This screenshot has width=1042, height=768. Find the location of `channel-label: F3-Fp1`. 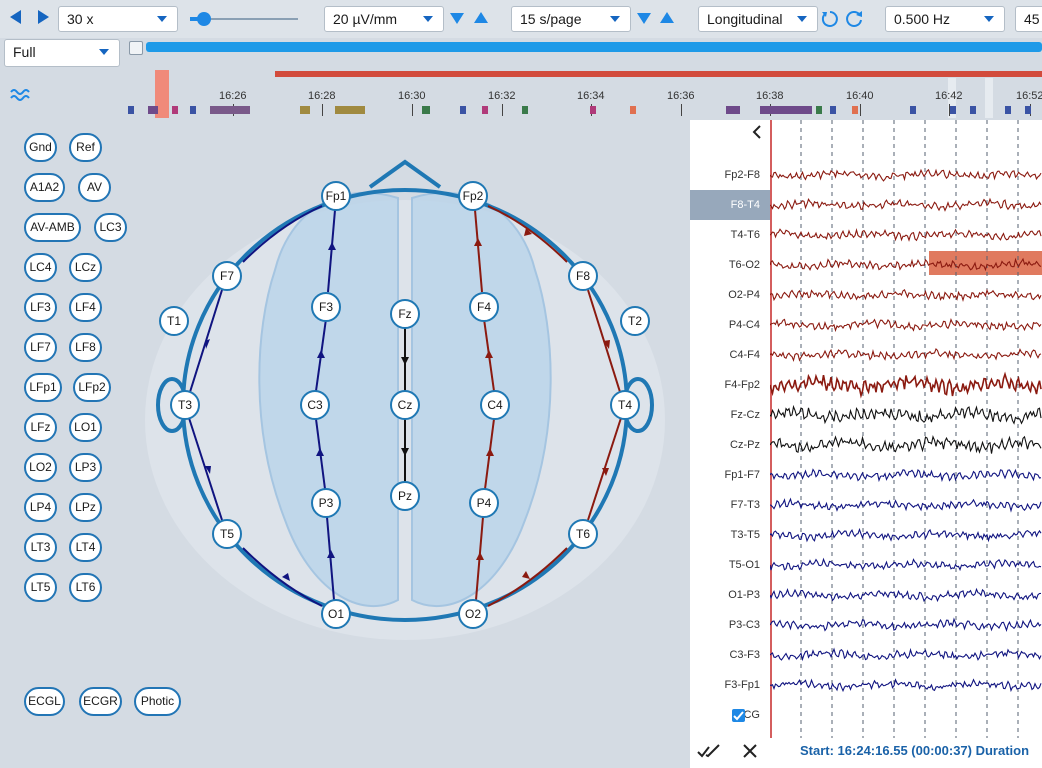

channel-label: F3-Fp1 is located at coordinates (742, 685).